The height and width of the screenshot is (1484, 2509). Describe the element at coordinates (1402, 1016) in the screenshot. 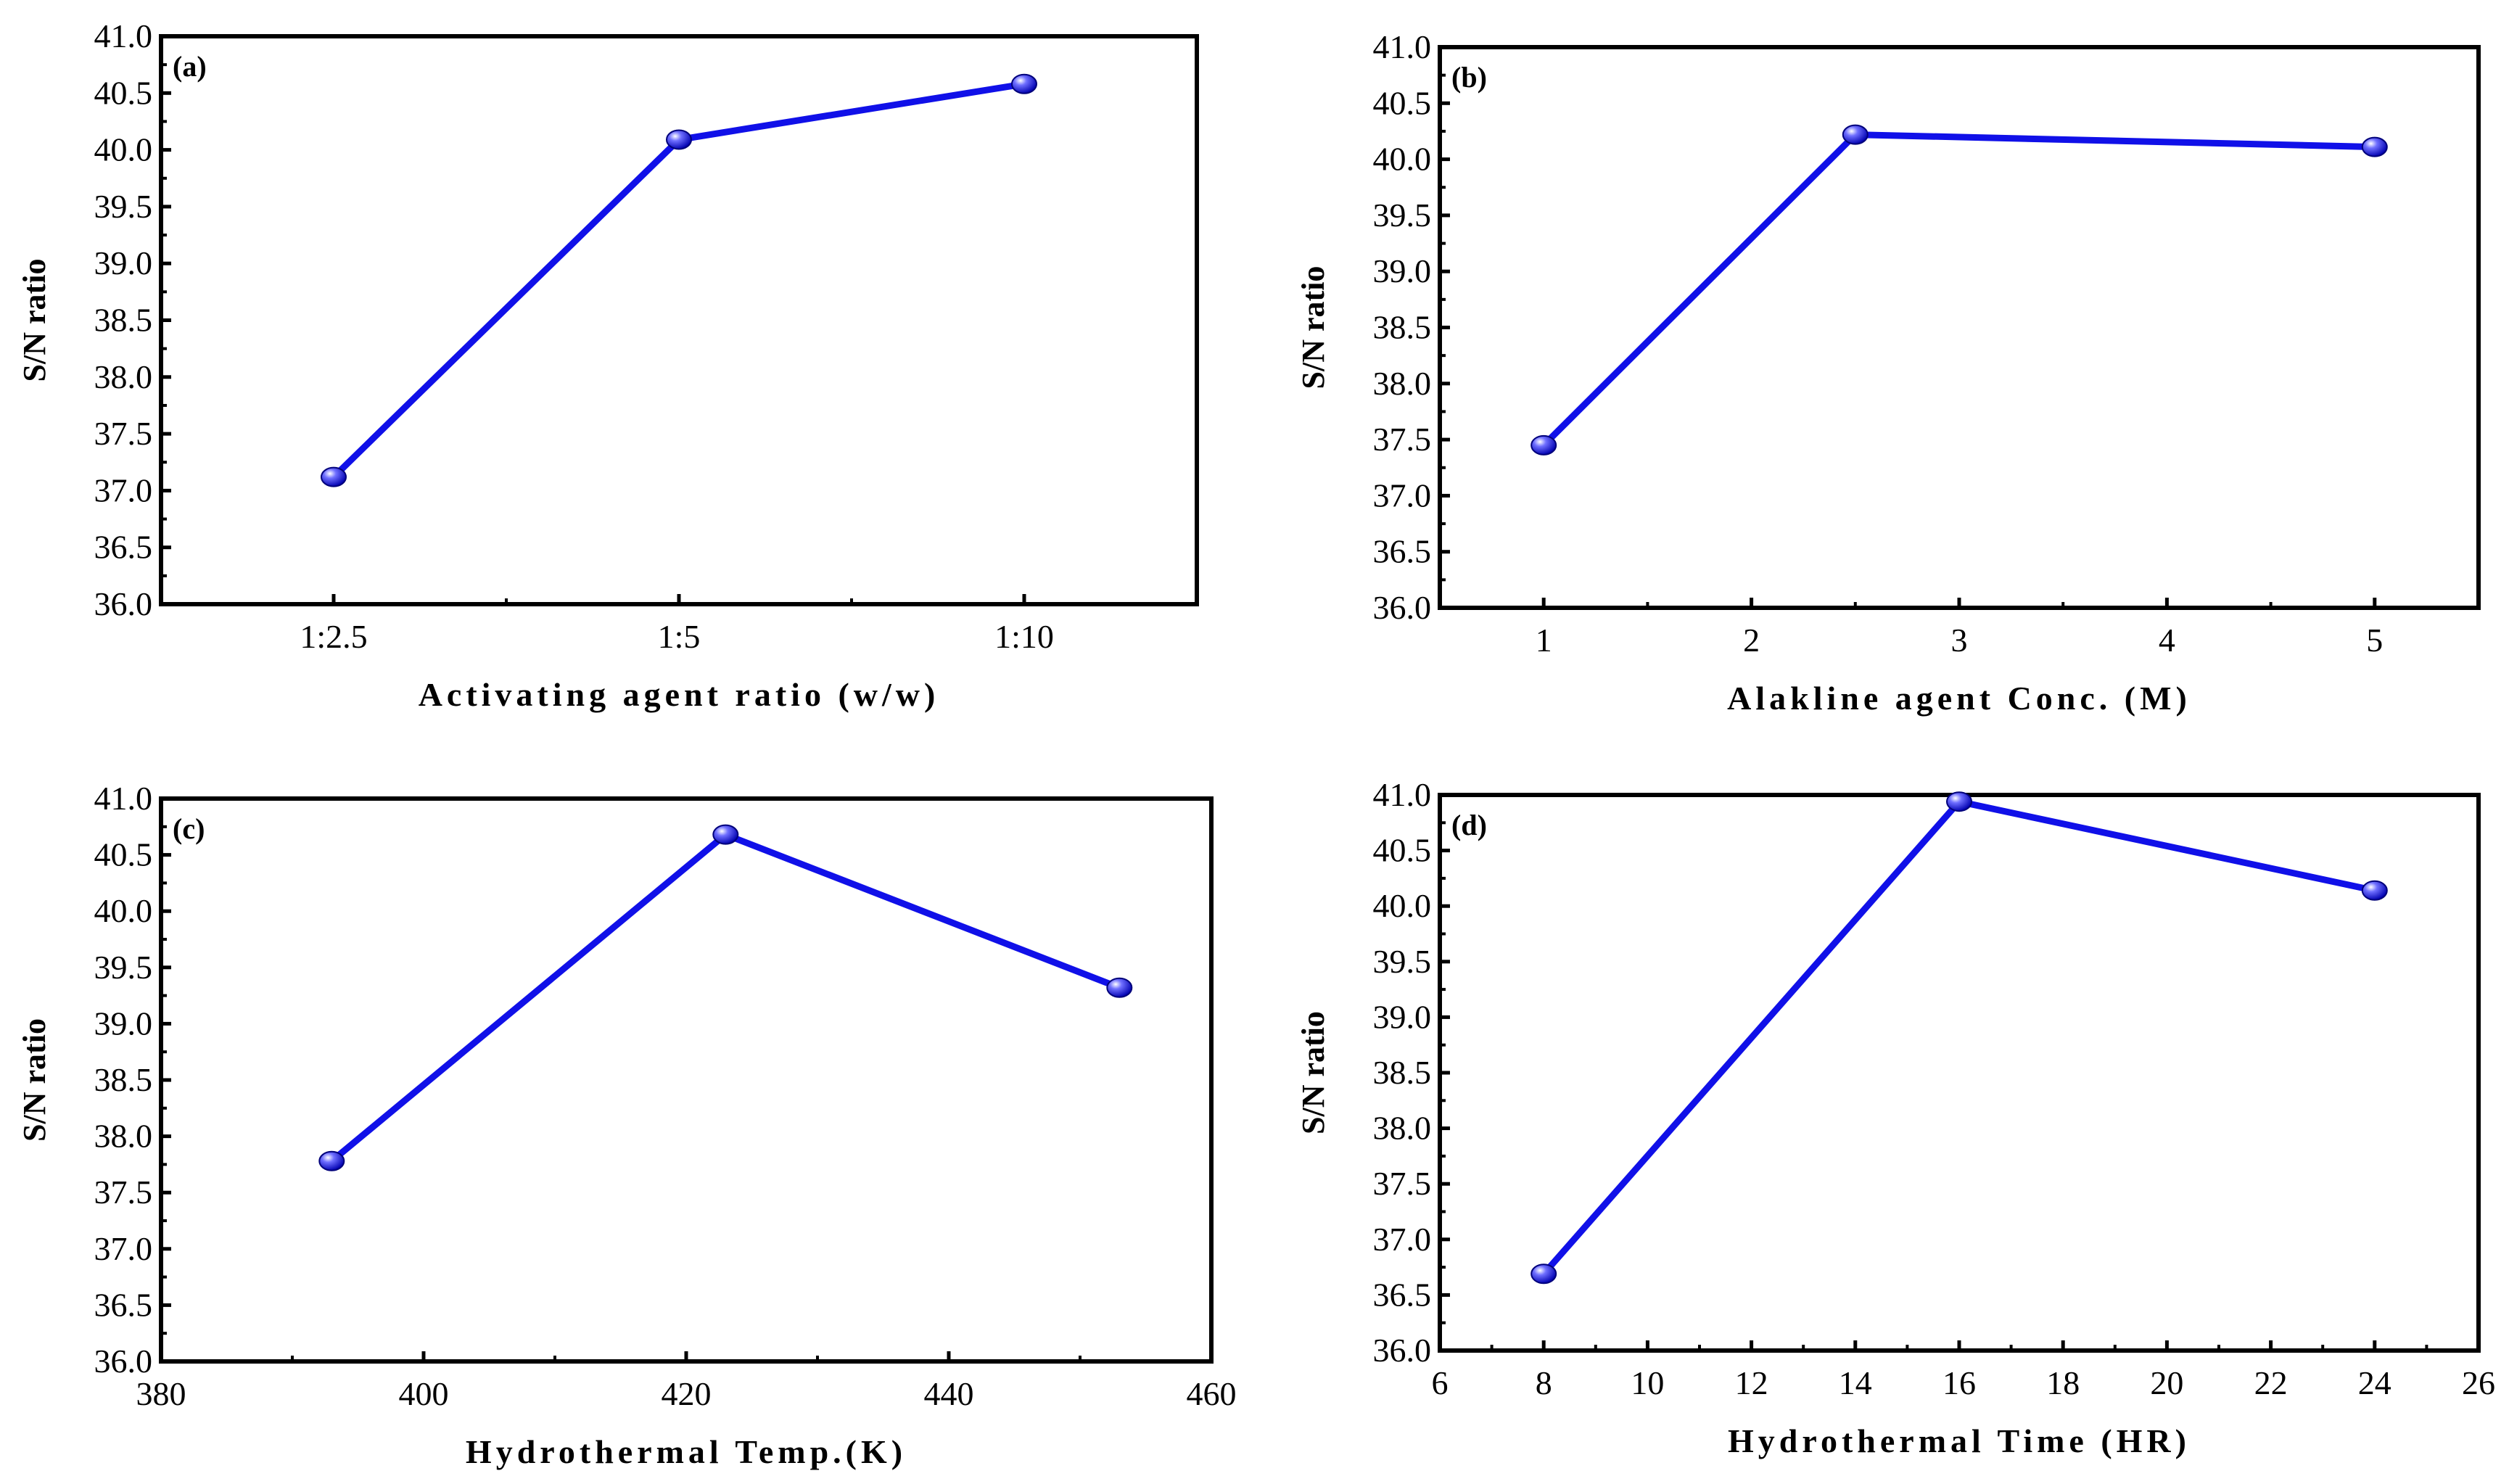

I see `chart-d-y-tick-label: 39.0` at that location.